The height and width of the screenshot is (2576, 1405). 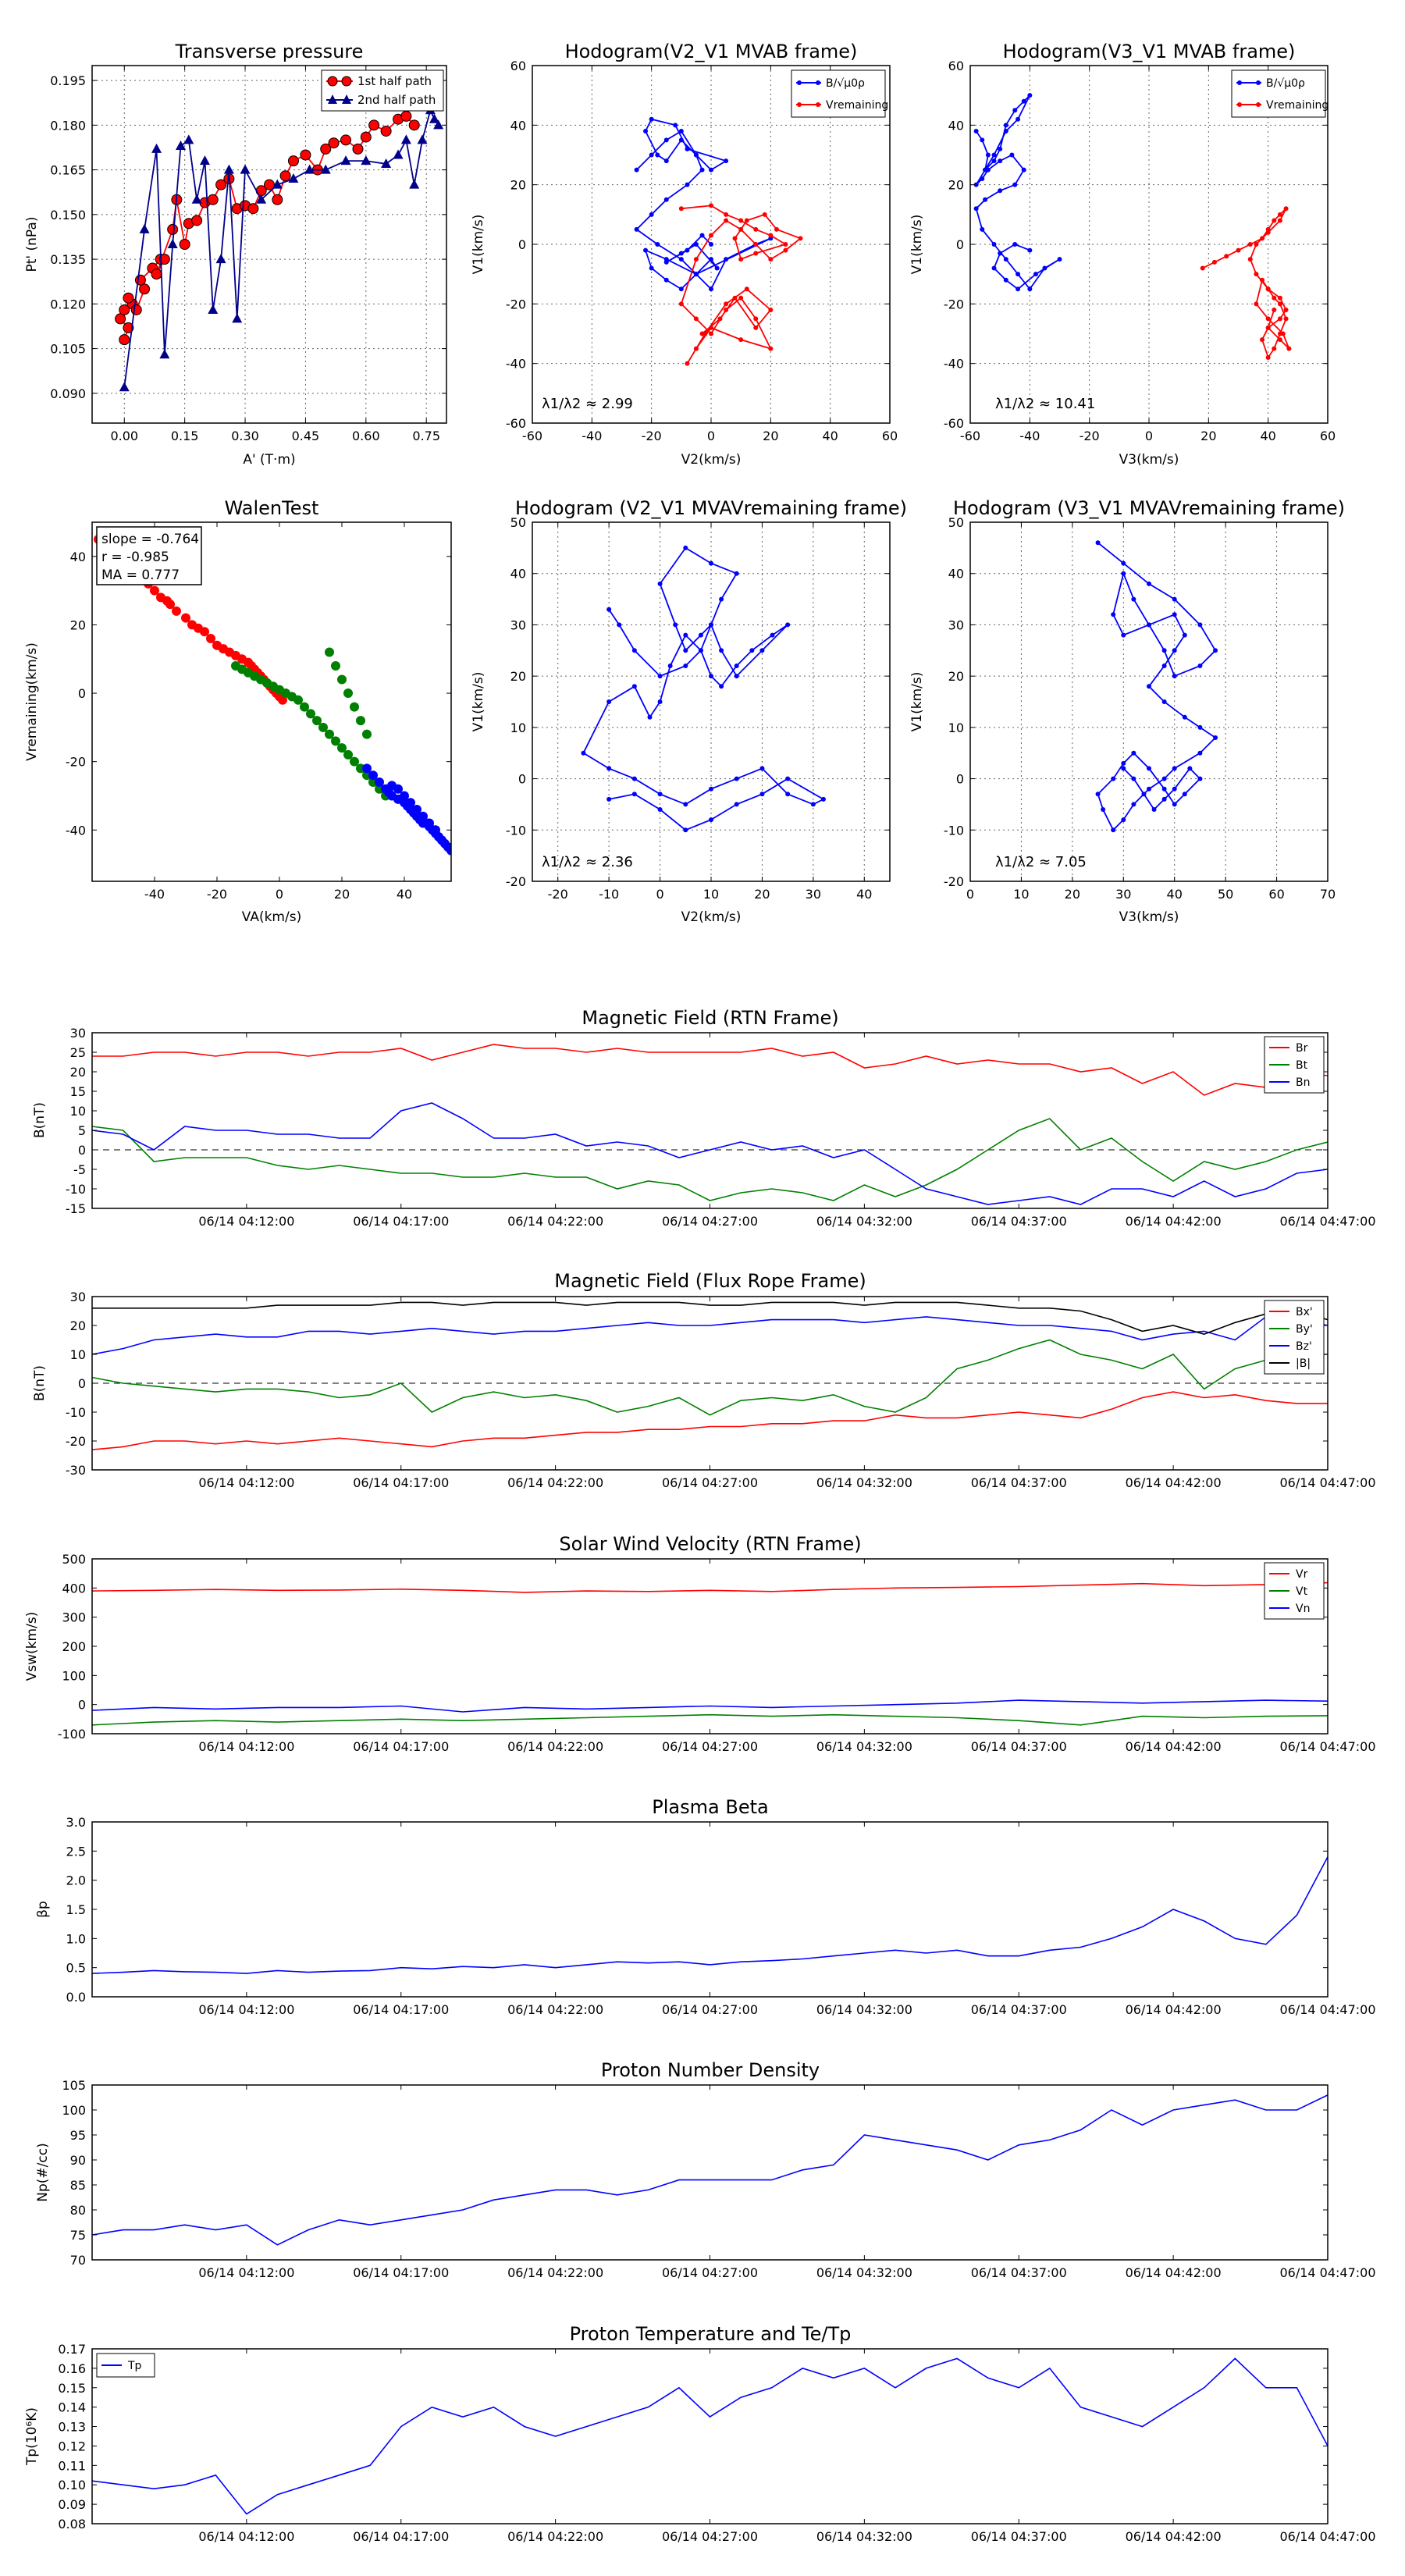 I want to click on series-line-Vt, so click(x=710, y=1719).